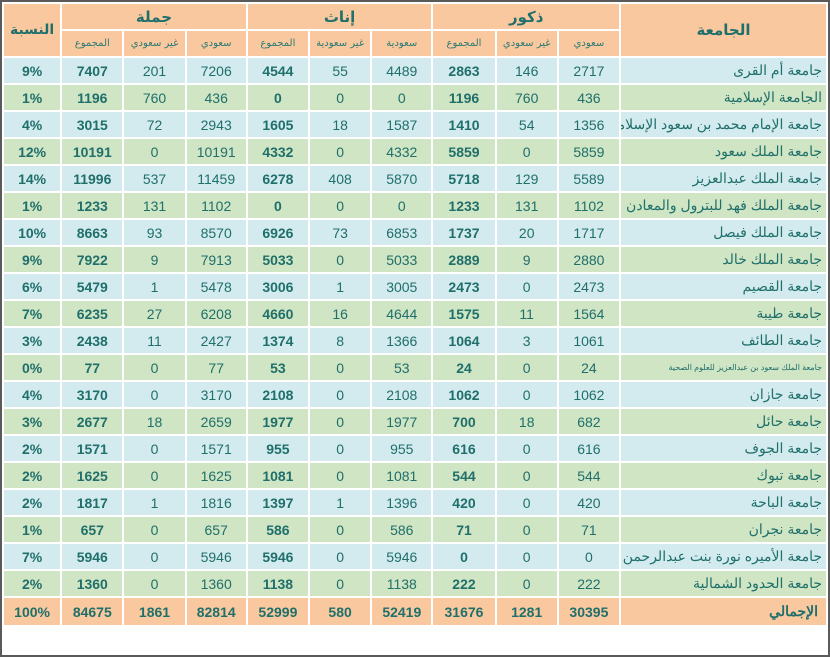  Describe the element at coordinates (278, 97) in the screenshot. I see `female-total: 0` at that location.